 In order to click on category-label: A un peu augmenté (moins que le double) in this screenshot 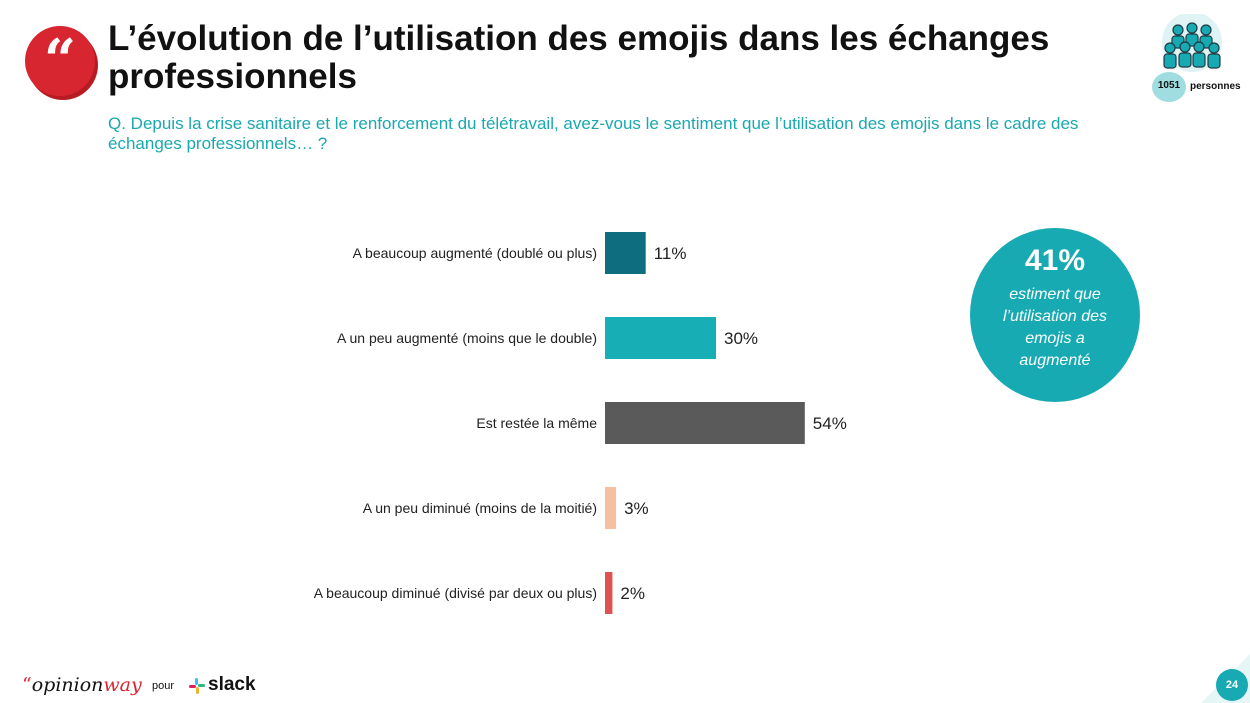, I will do `click(467, 338)`.